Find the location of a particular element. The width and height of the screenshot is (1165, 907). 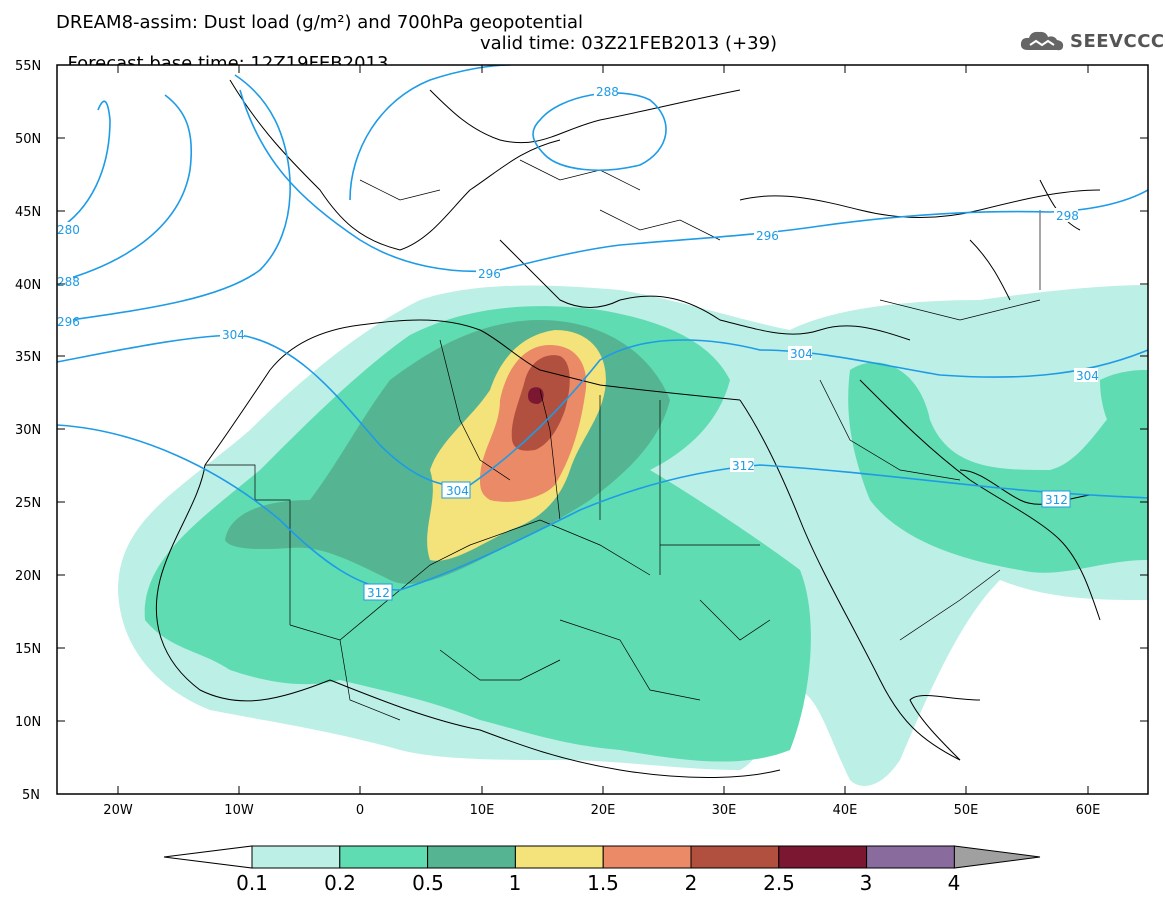

lat-label: 40N is located at coordinates (28, 285).